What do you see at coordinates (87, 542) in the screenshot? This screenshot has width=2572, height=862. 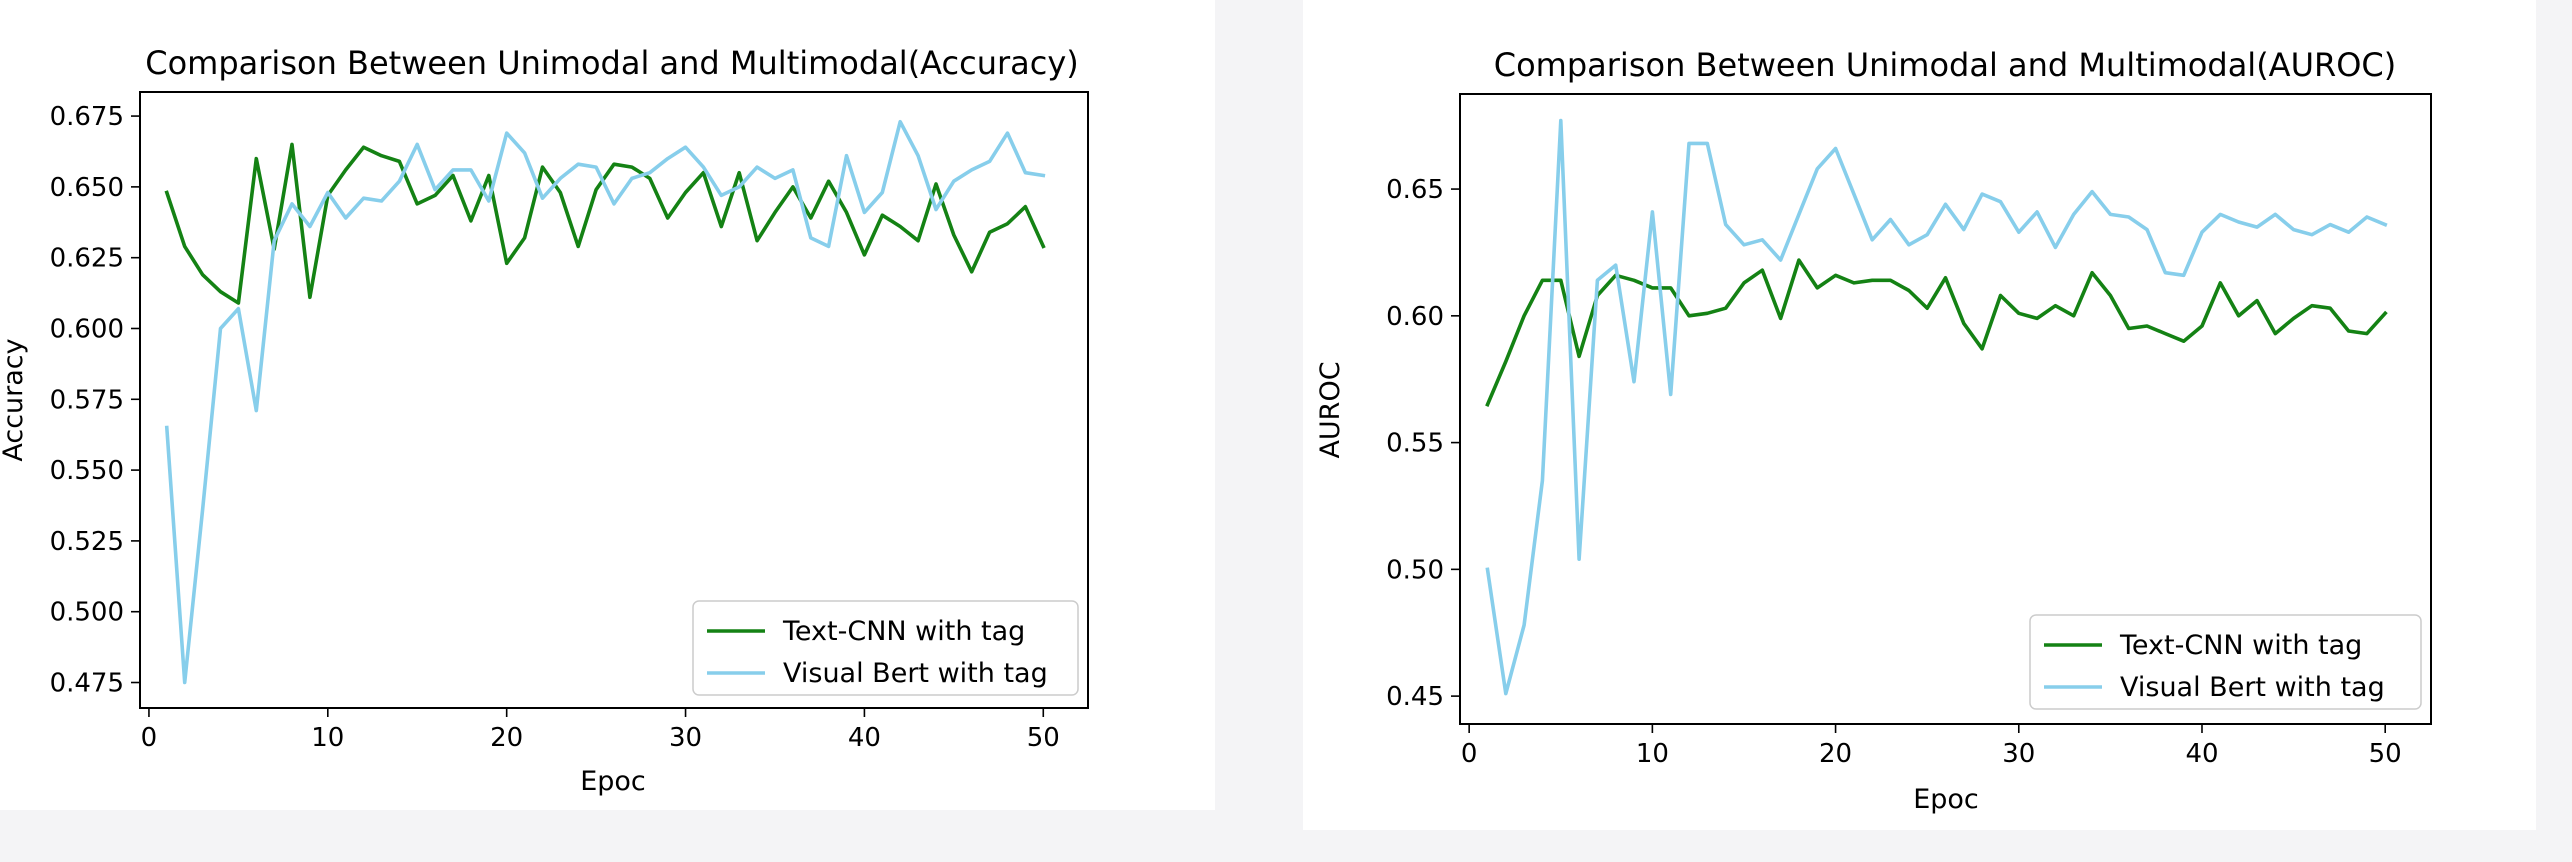 I see `y-tick-label: 0.525` at bounding box center [87, 542].